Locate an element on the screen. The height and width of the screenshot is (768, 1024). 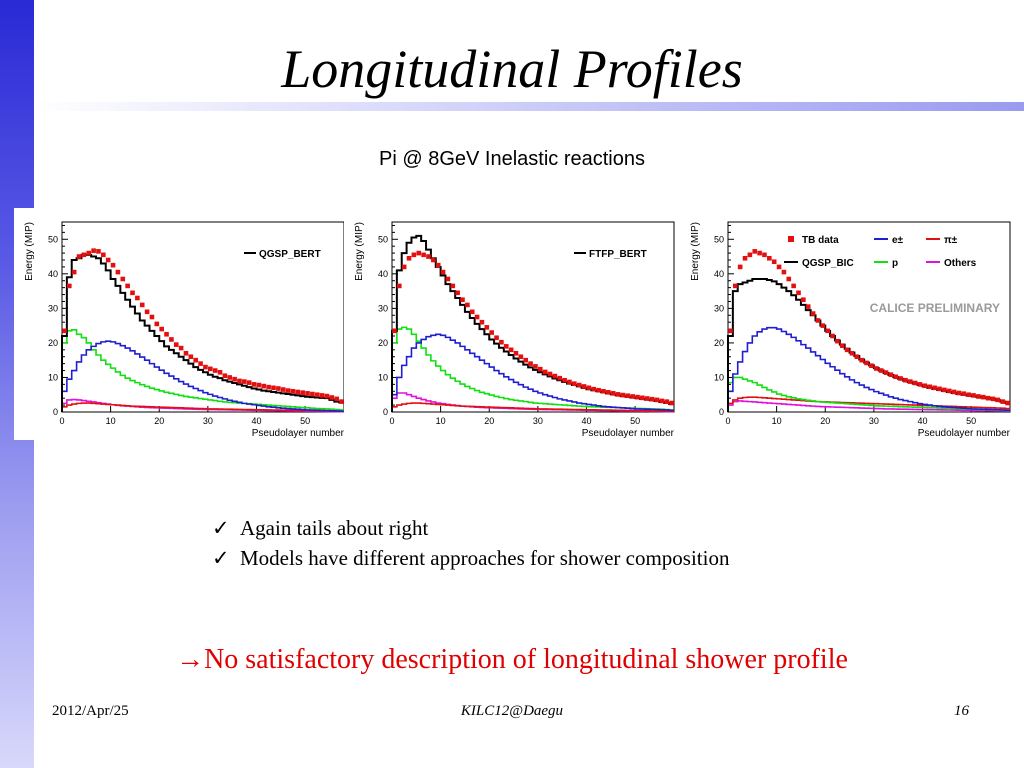
y-tick-label: 50 is located at coordinates (719, 239).